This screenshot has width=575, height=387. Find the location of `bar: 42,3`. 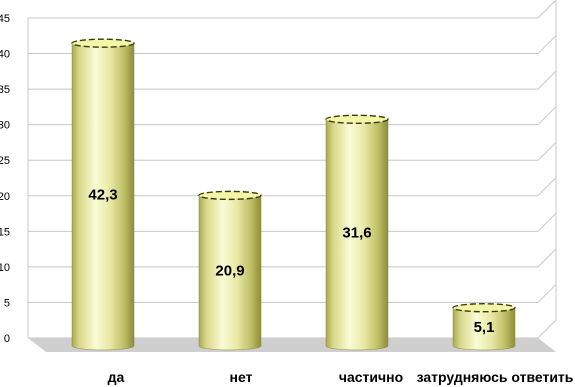

bar: 42,3 is located at coordinates (103, 194).